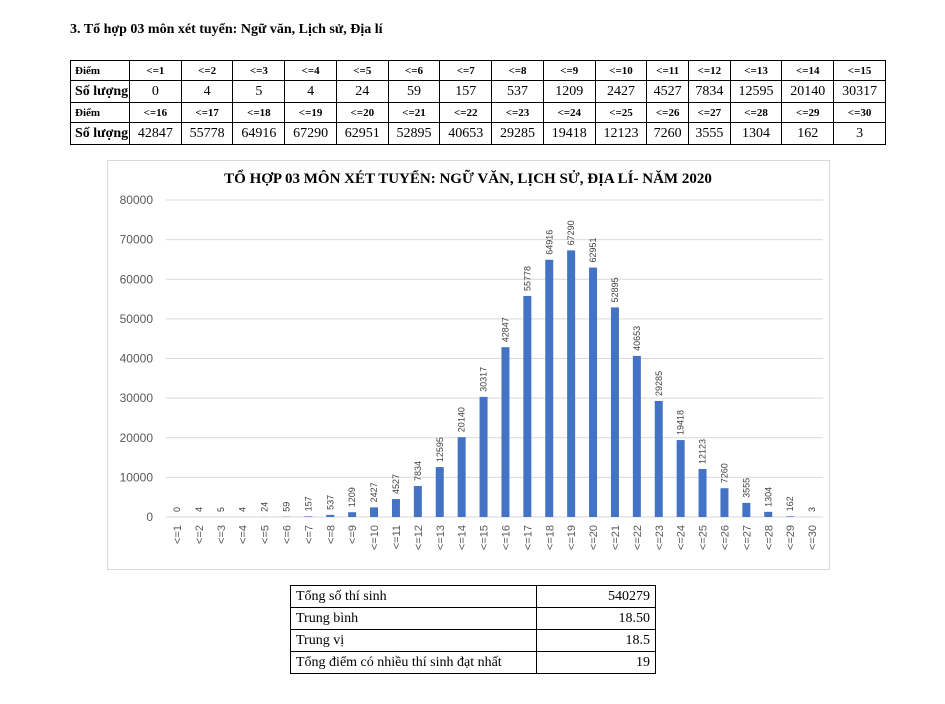 This screenshot has width=945, height=704. I want to click on summary-value: 18.50, so click(596, 618).